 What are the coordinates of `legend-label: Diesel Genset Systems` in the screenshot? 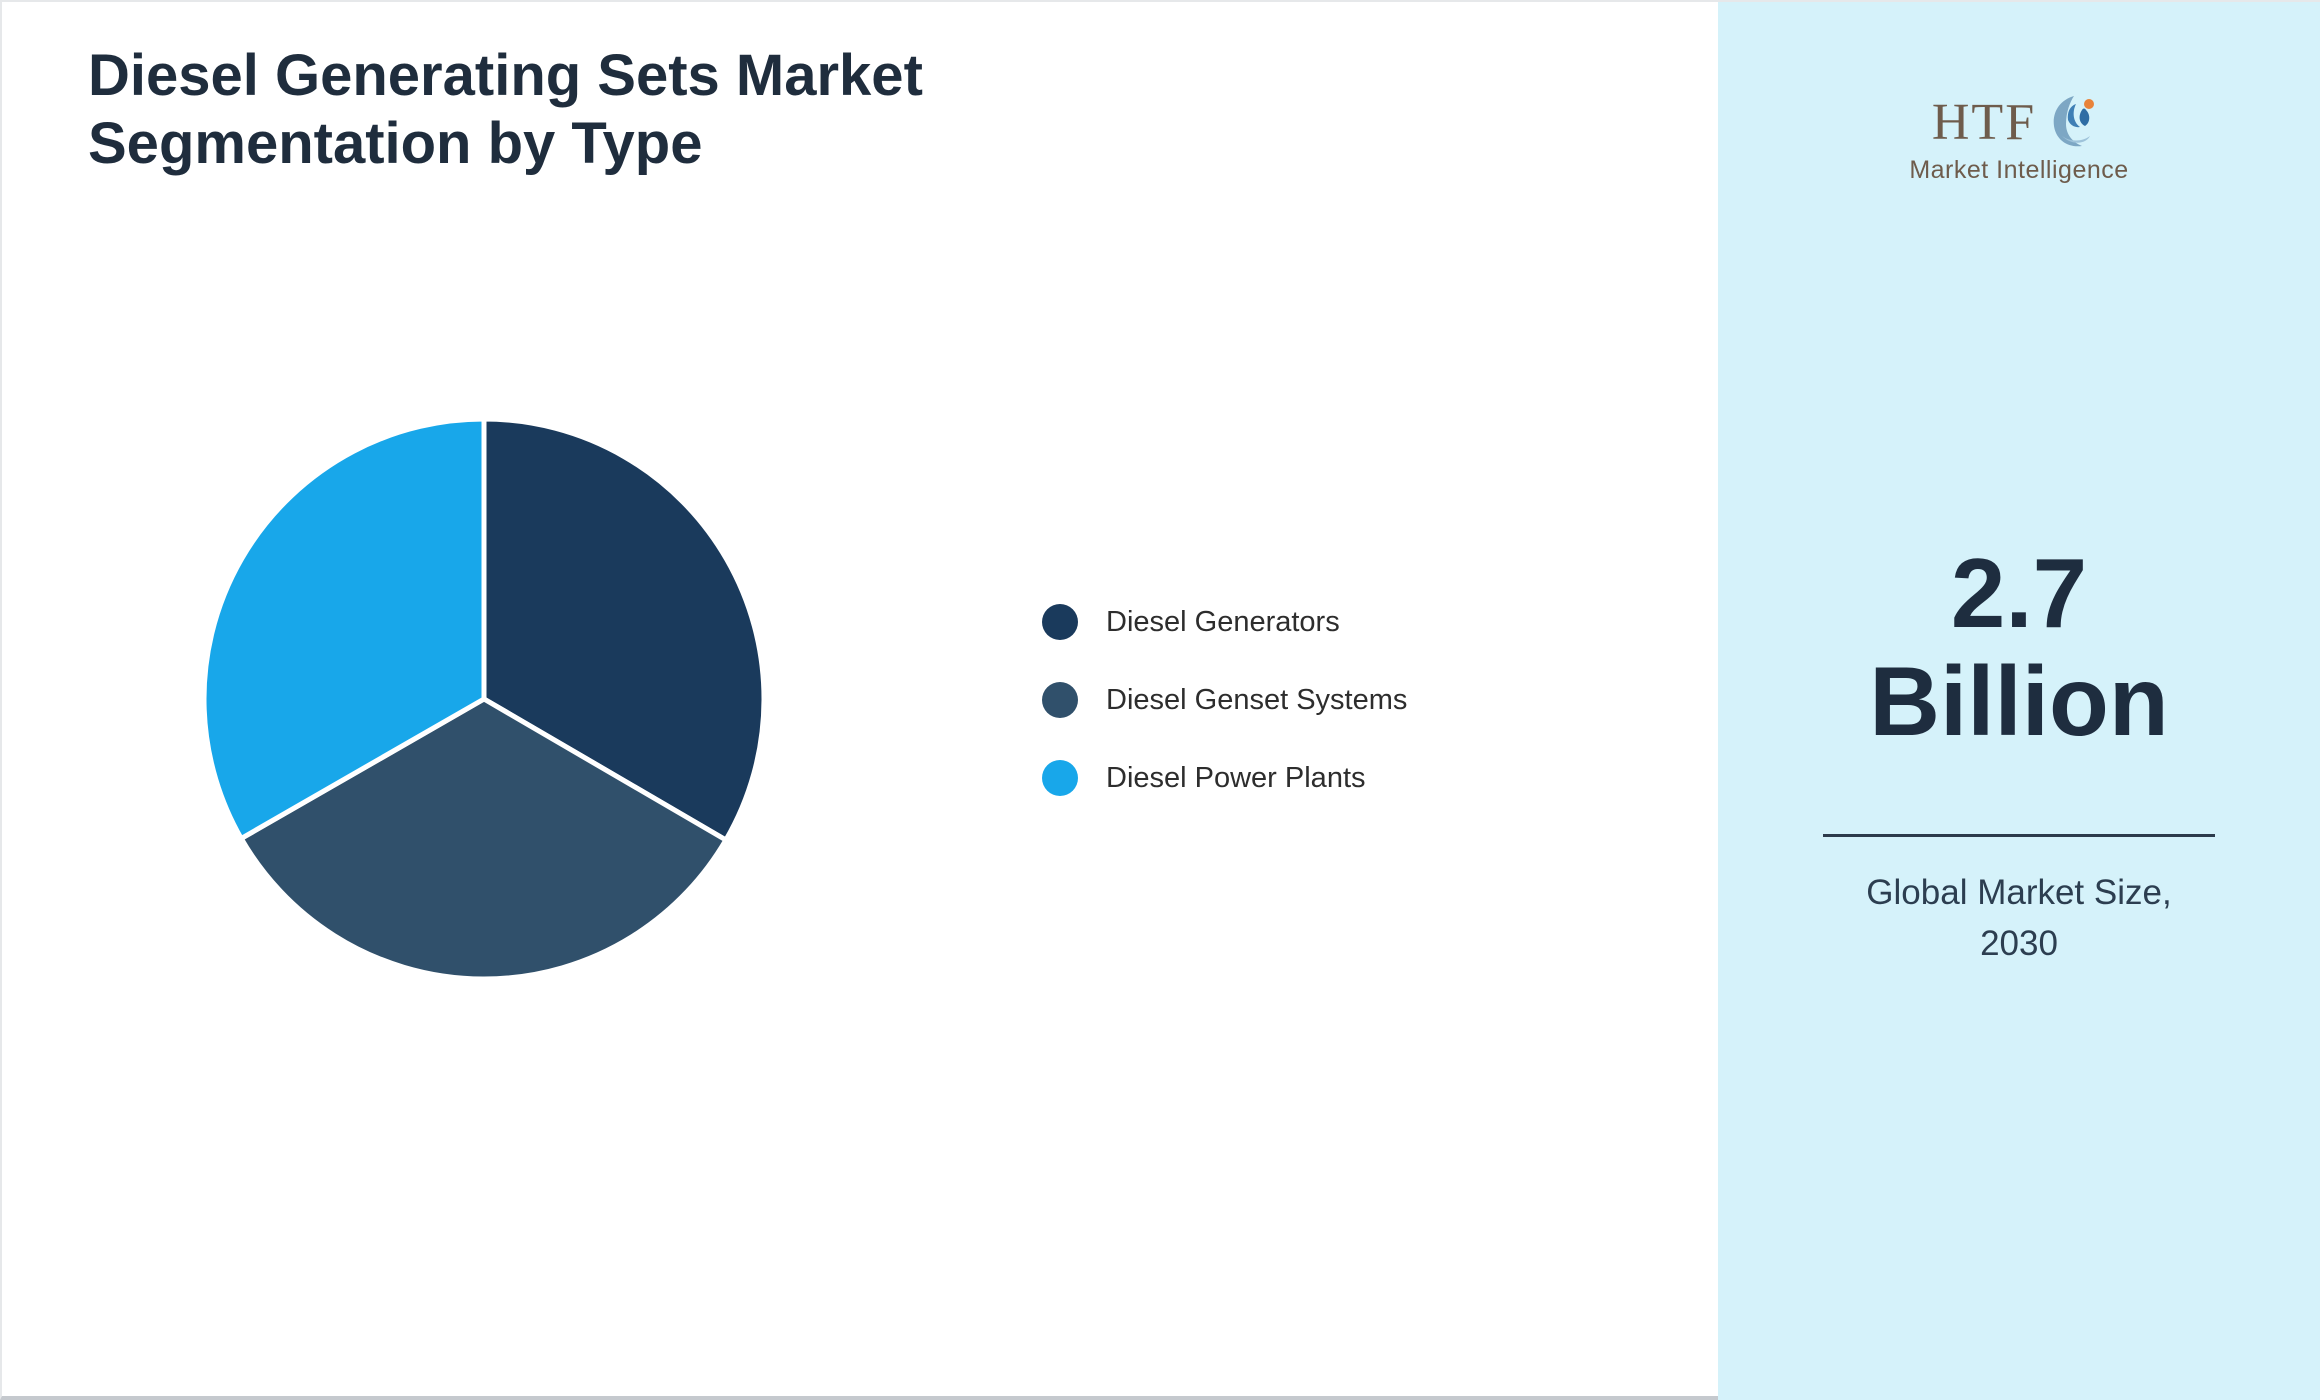 It's located at (1257, 699).